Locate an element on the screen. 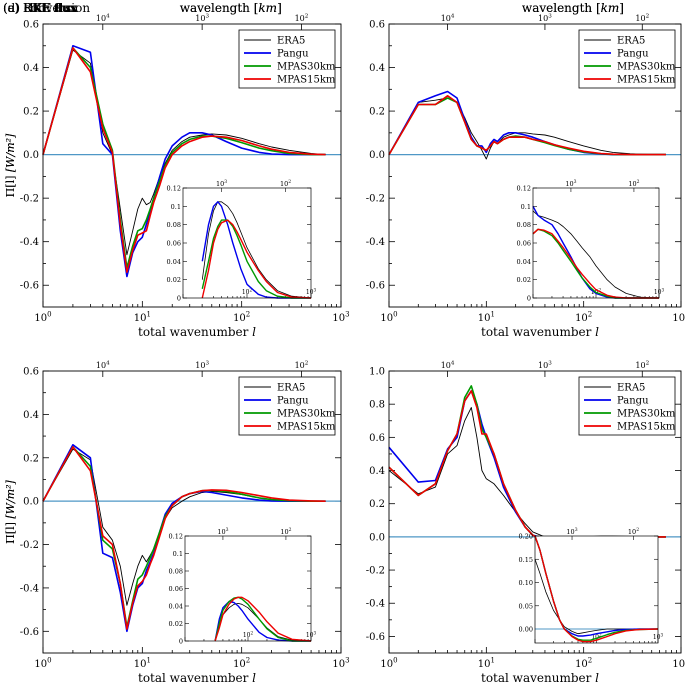 The height and width of the screenshot is (682, 685). series-line-MPAS30km is located at coordinates (527, 126).